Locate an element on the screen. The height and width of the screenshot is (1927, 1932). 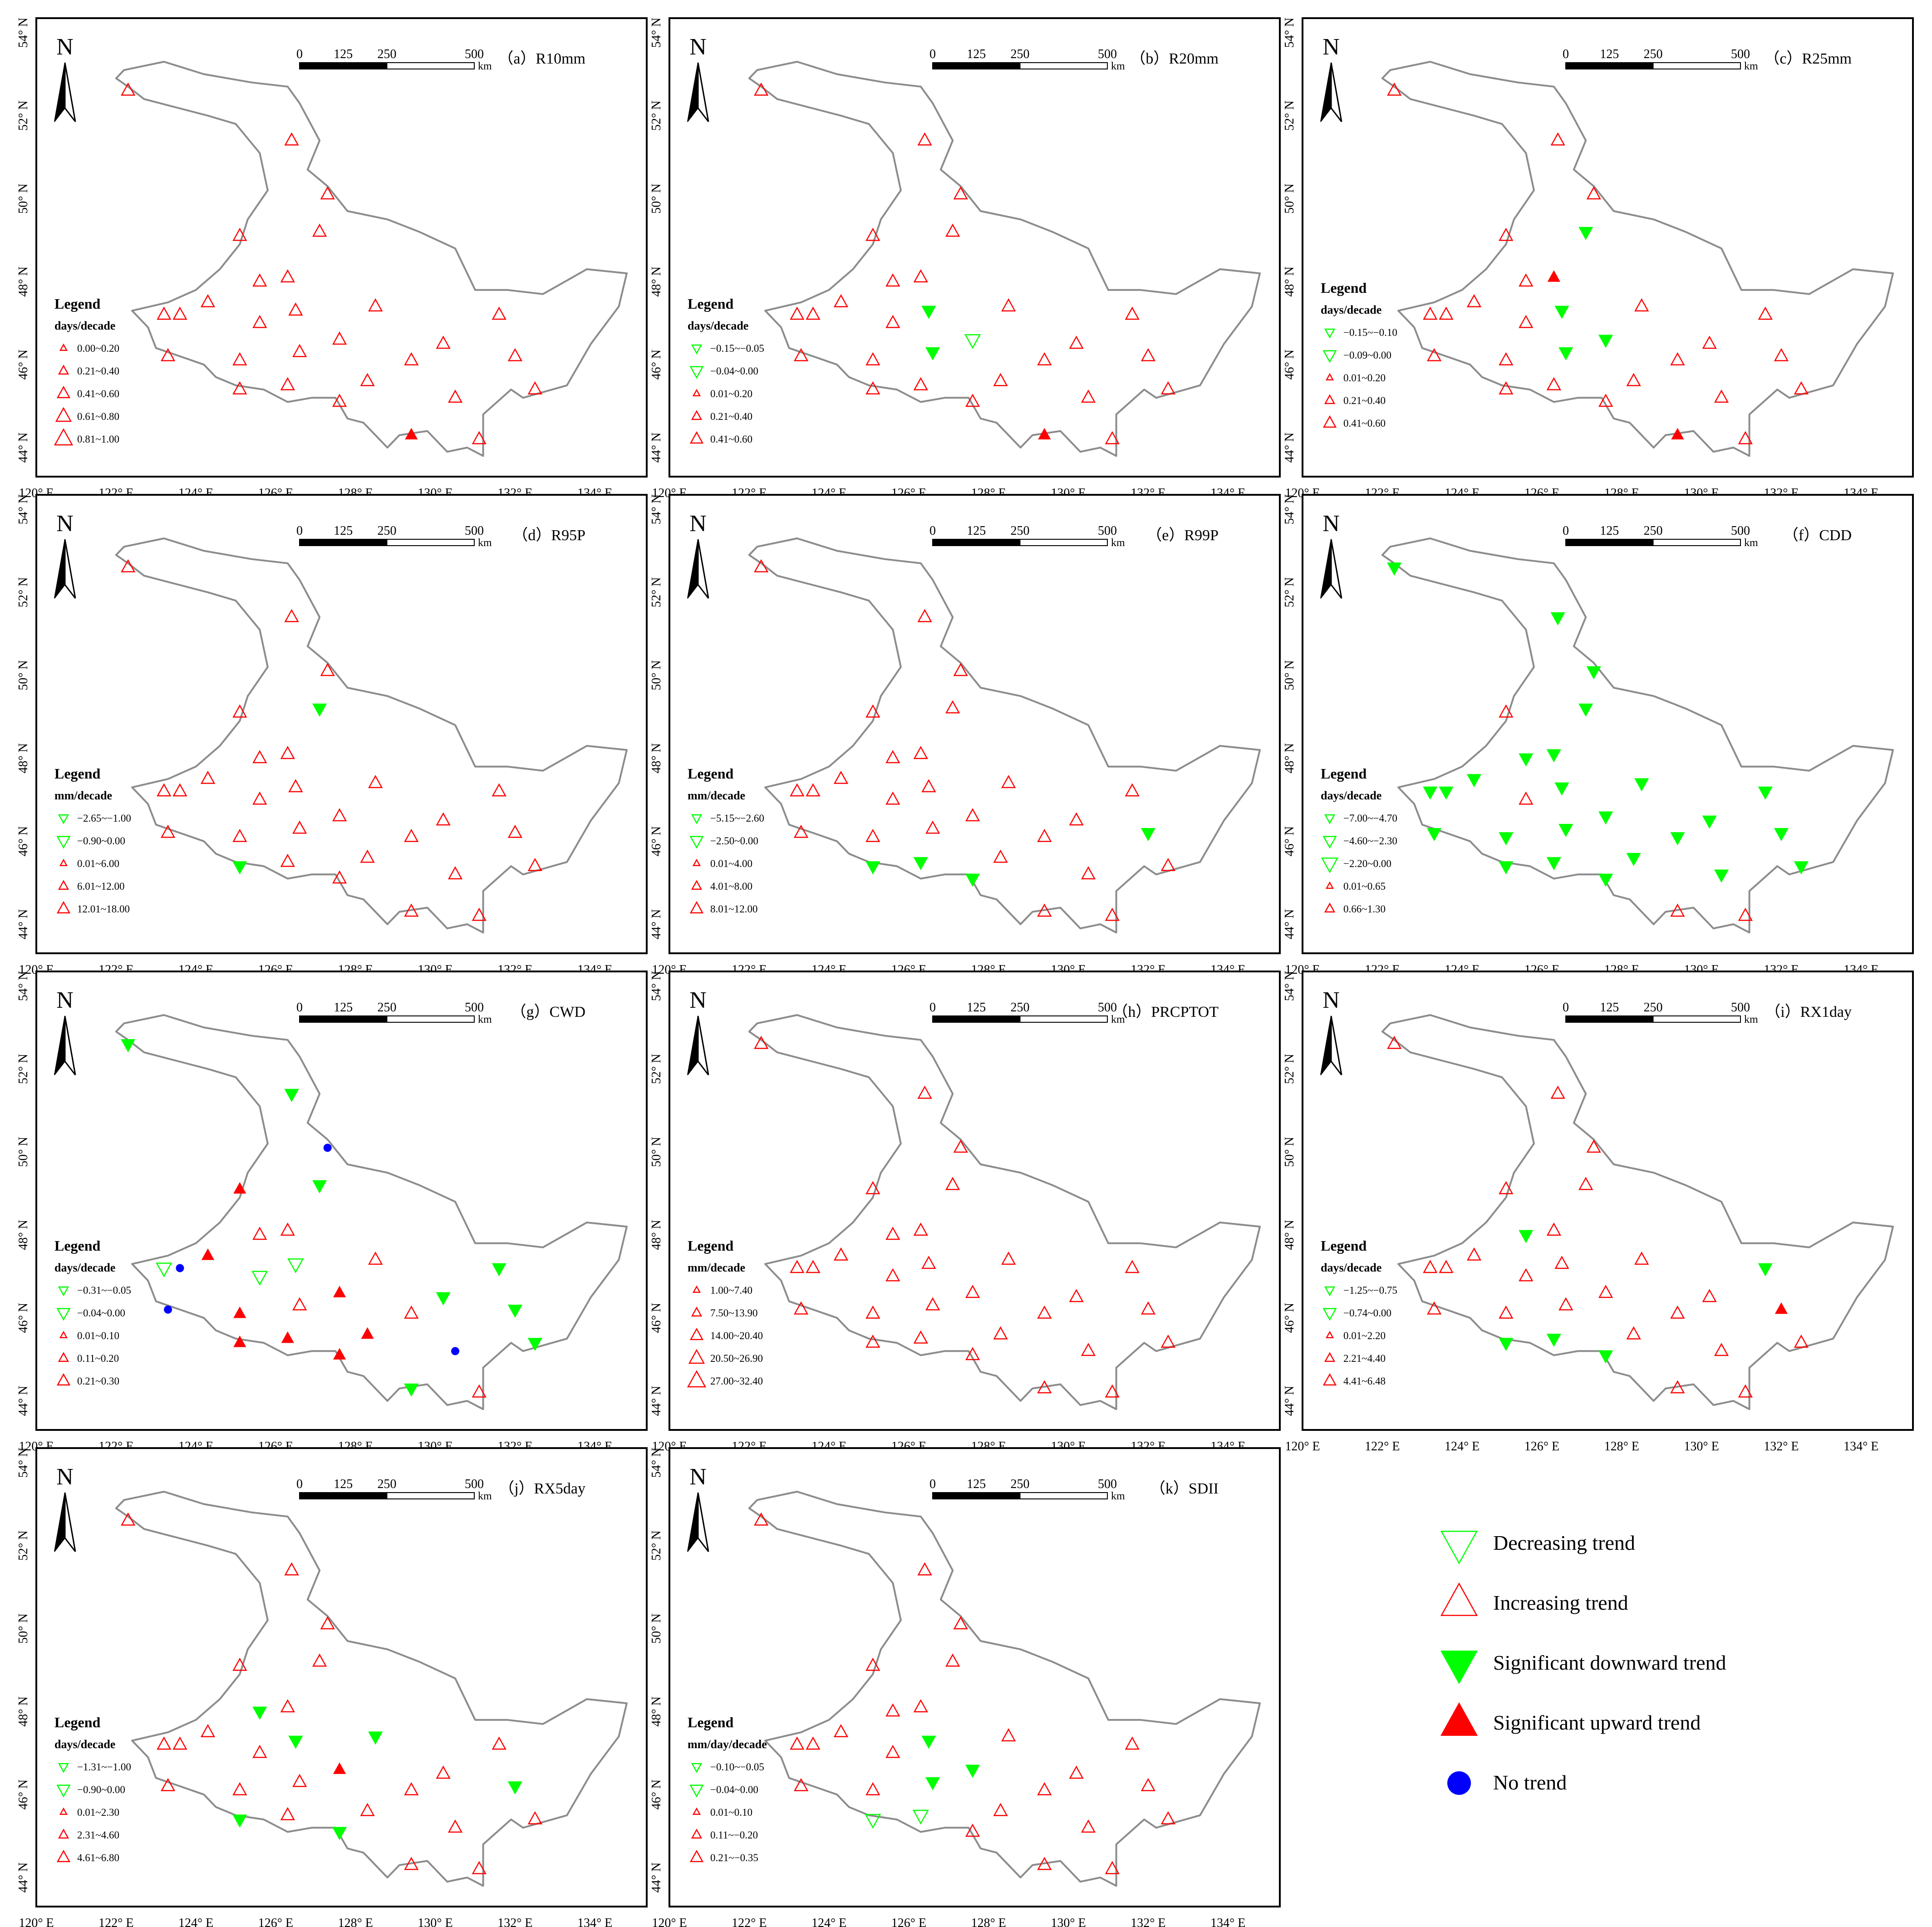
x-tick-label: 134° E is located at coordinates (1227, 1921).